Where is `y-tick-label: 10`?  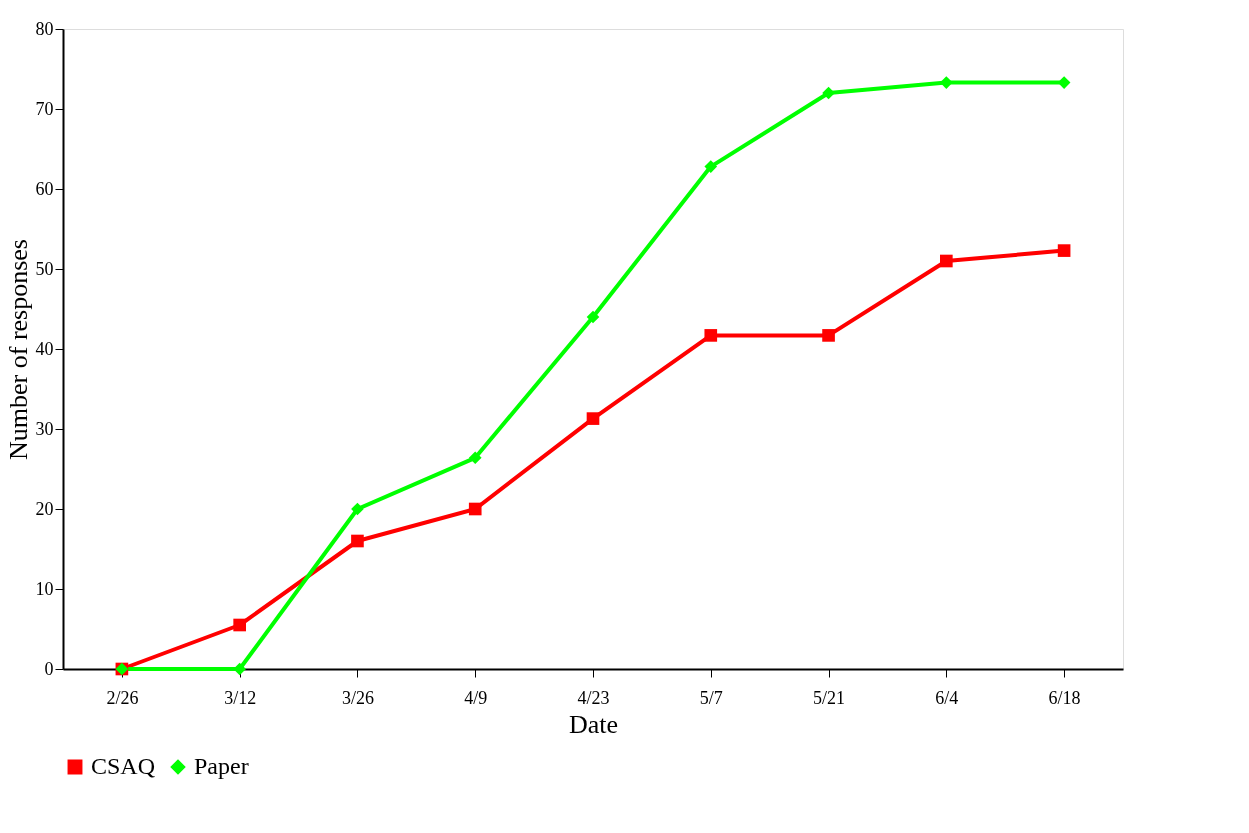
y-tick-label: 10 is located at coordinates (44, 588).